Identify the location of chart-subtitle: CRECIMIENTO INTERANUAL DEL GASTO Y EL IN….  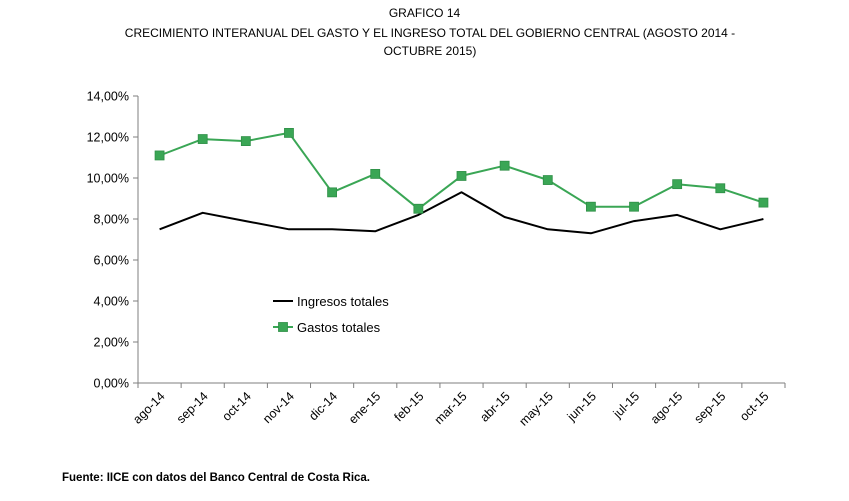
(430, 42).